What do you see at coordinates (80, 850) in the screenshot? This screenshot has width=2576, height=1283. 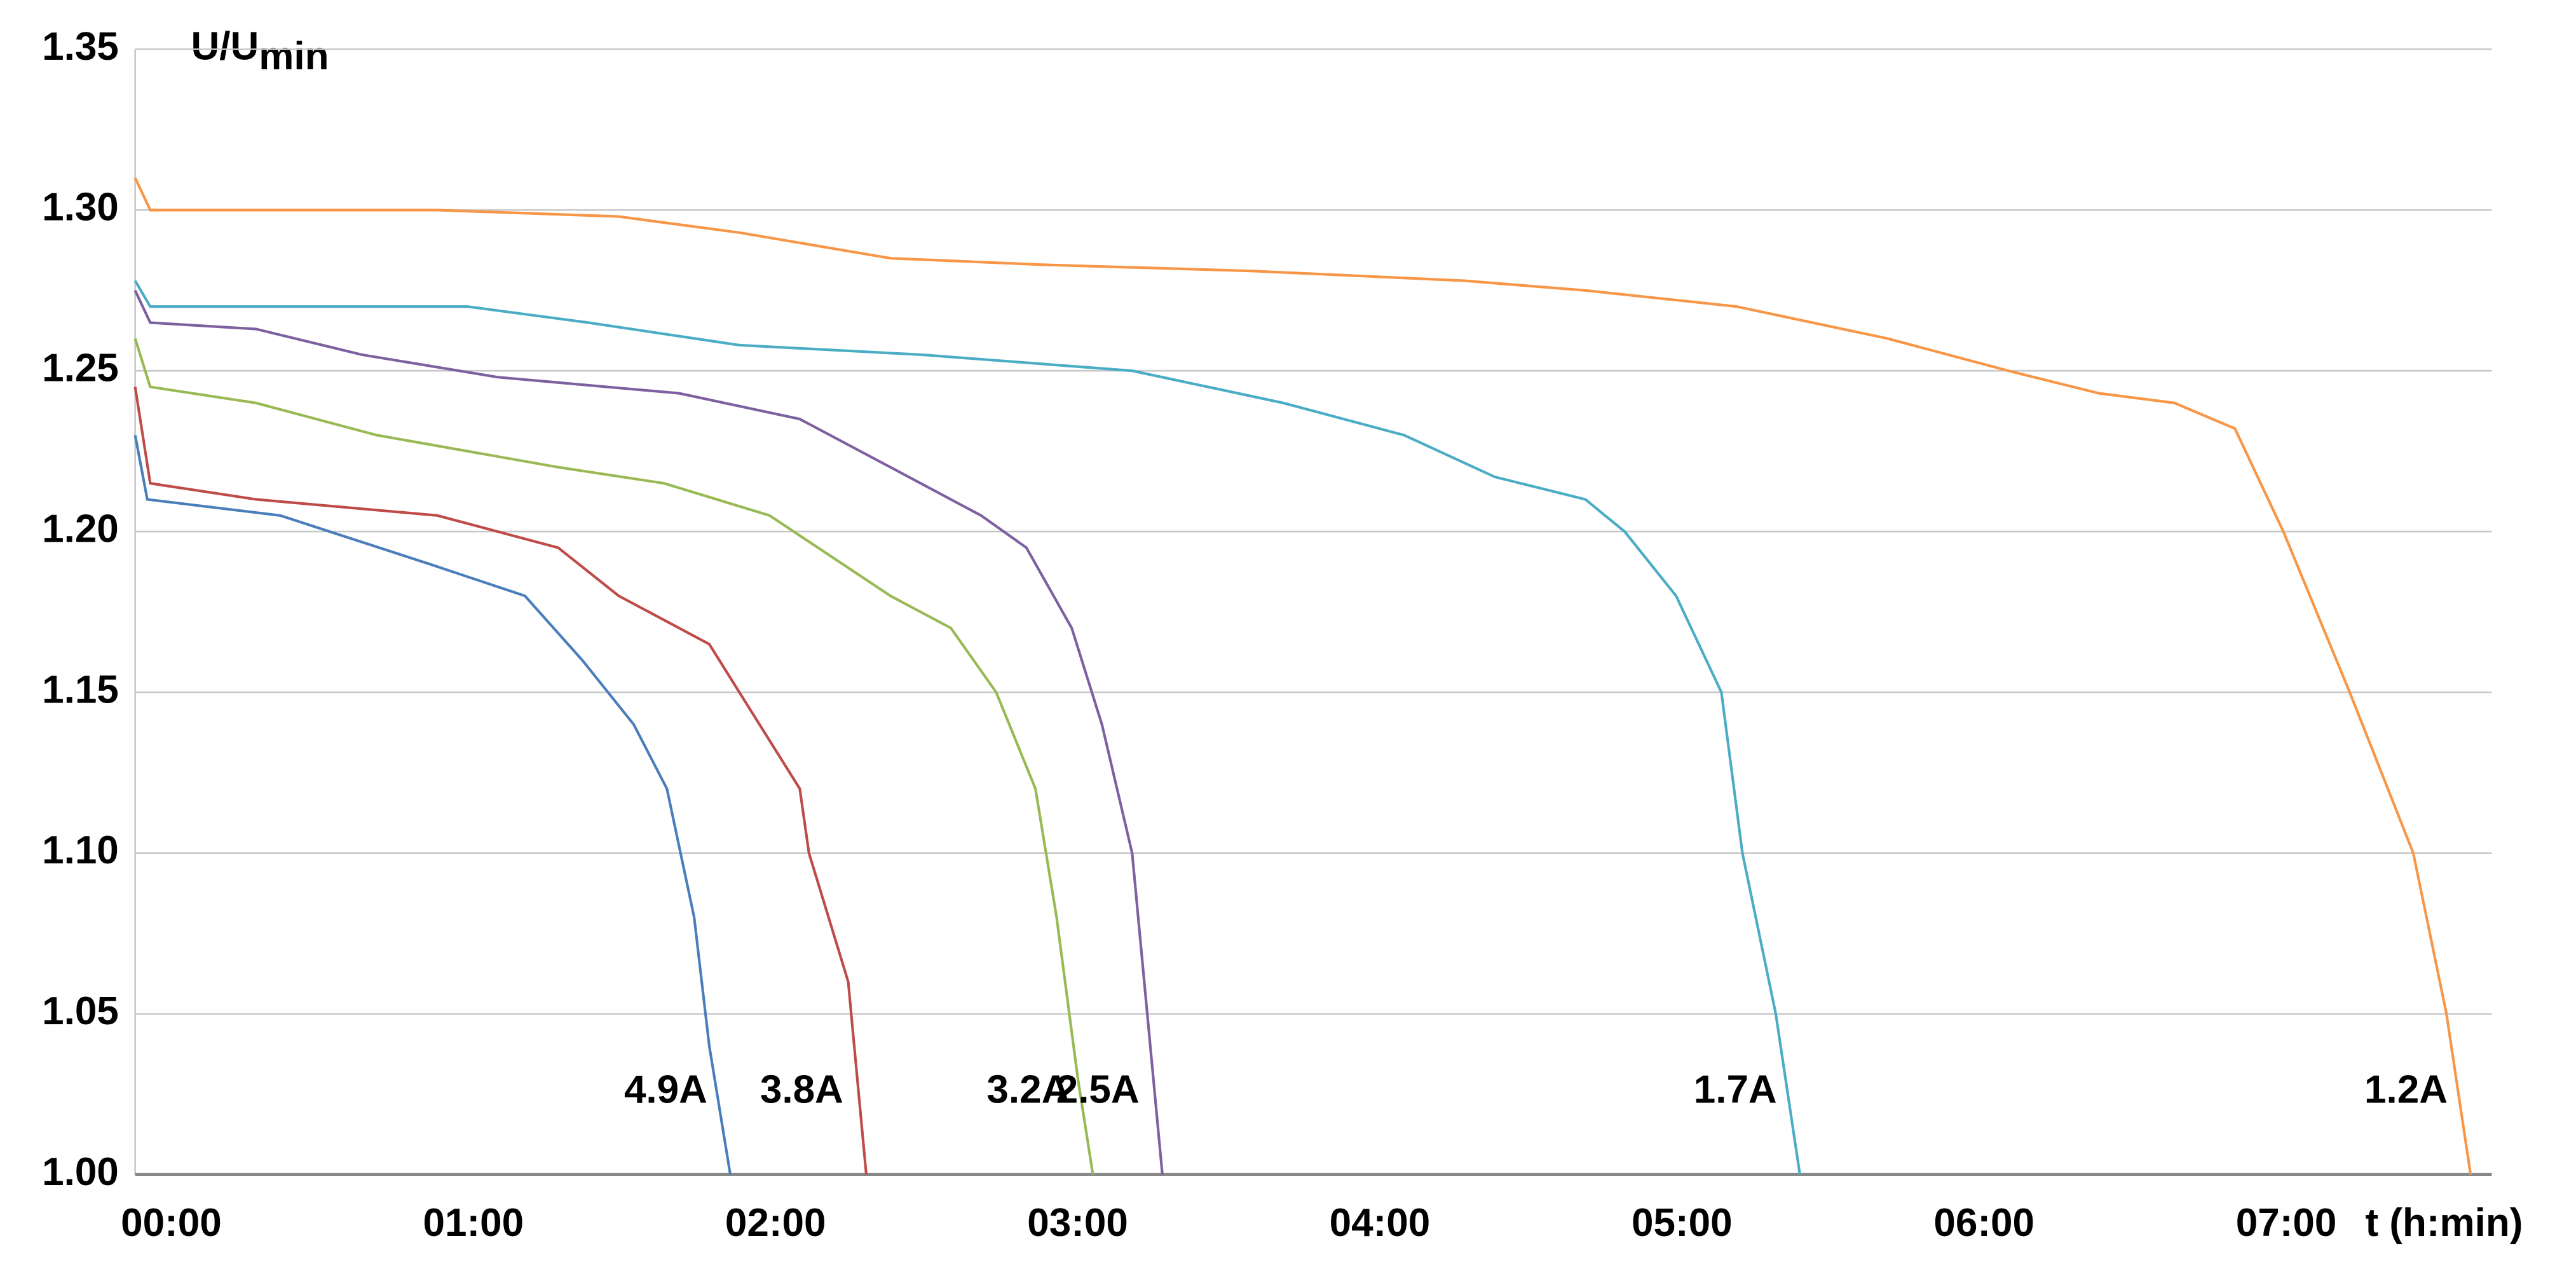 I see `y-tick-label: 1.10` at bounding box center [80, 850].